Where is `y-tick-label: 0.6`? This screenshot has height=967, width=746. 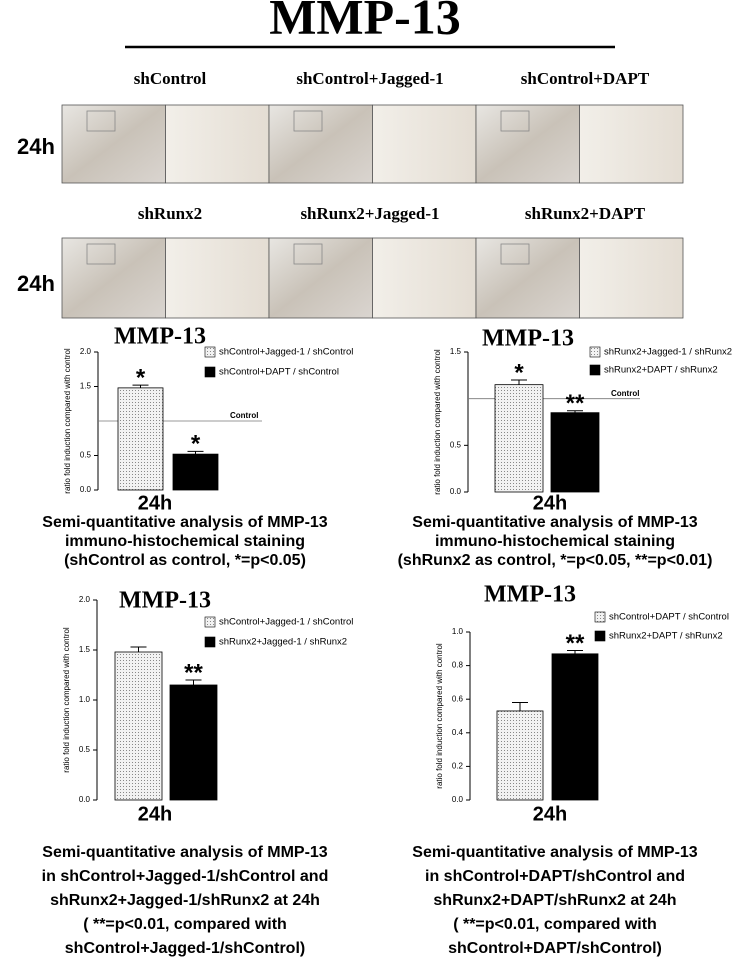
y-tick-label: 0.6 is located at coordinates (458, 698).